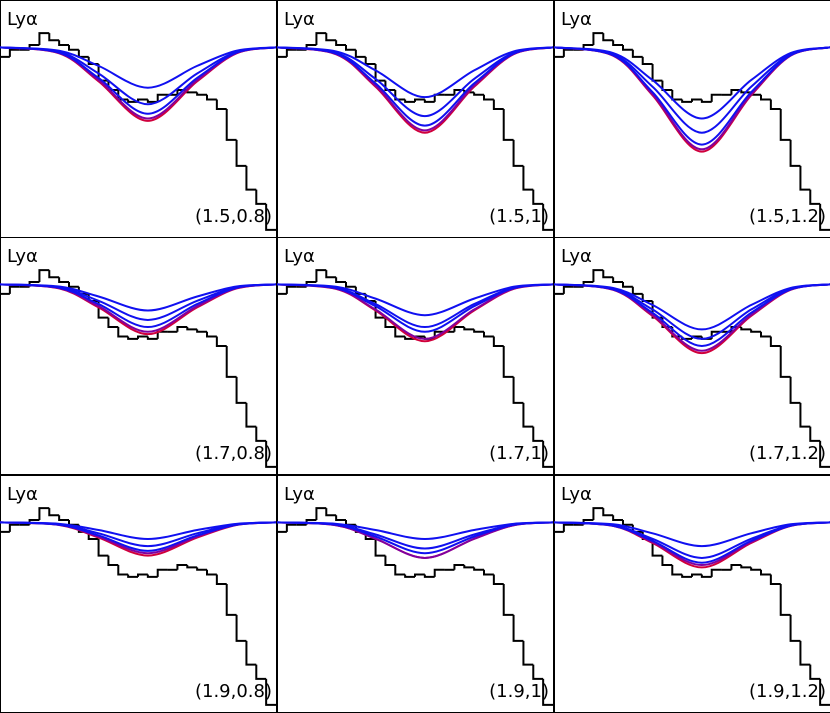  What do you see at coordinates (415, 119) in the screenshot?
I see `panel: Lyα (1.5,1)` at bounding box center [415, 119].